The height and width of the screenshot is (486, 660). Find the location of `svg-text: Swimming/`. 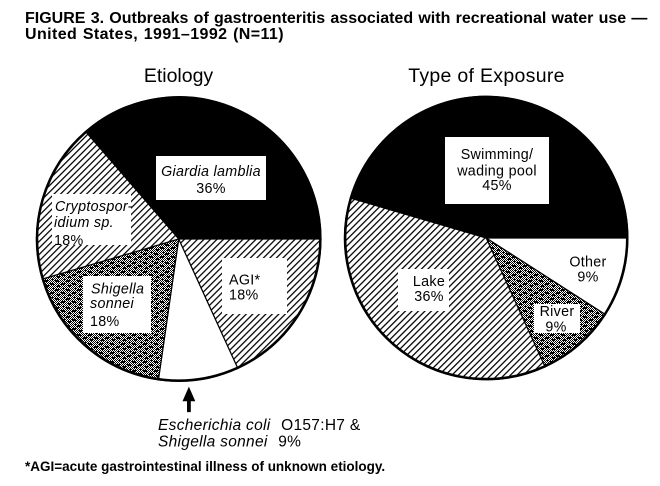

svg-text: Swimming/ is located at coordinates (497, 155).